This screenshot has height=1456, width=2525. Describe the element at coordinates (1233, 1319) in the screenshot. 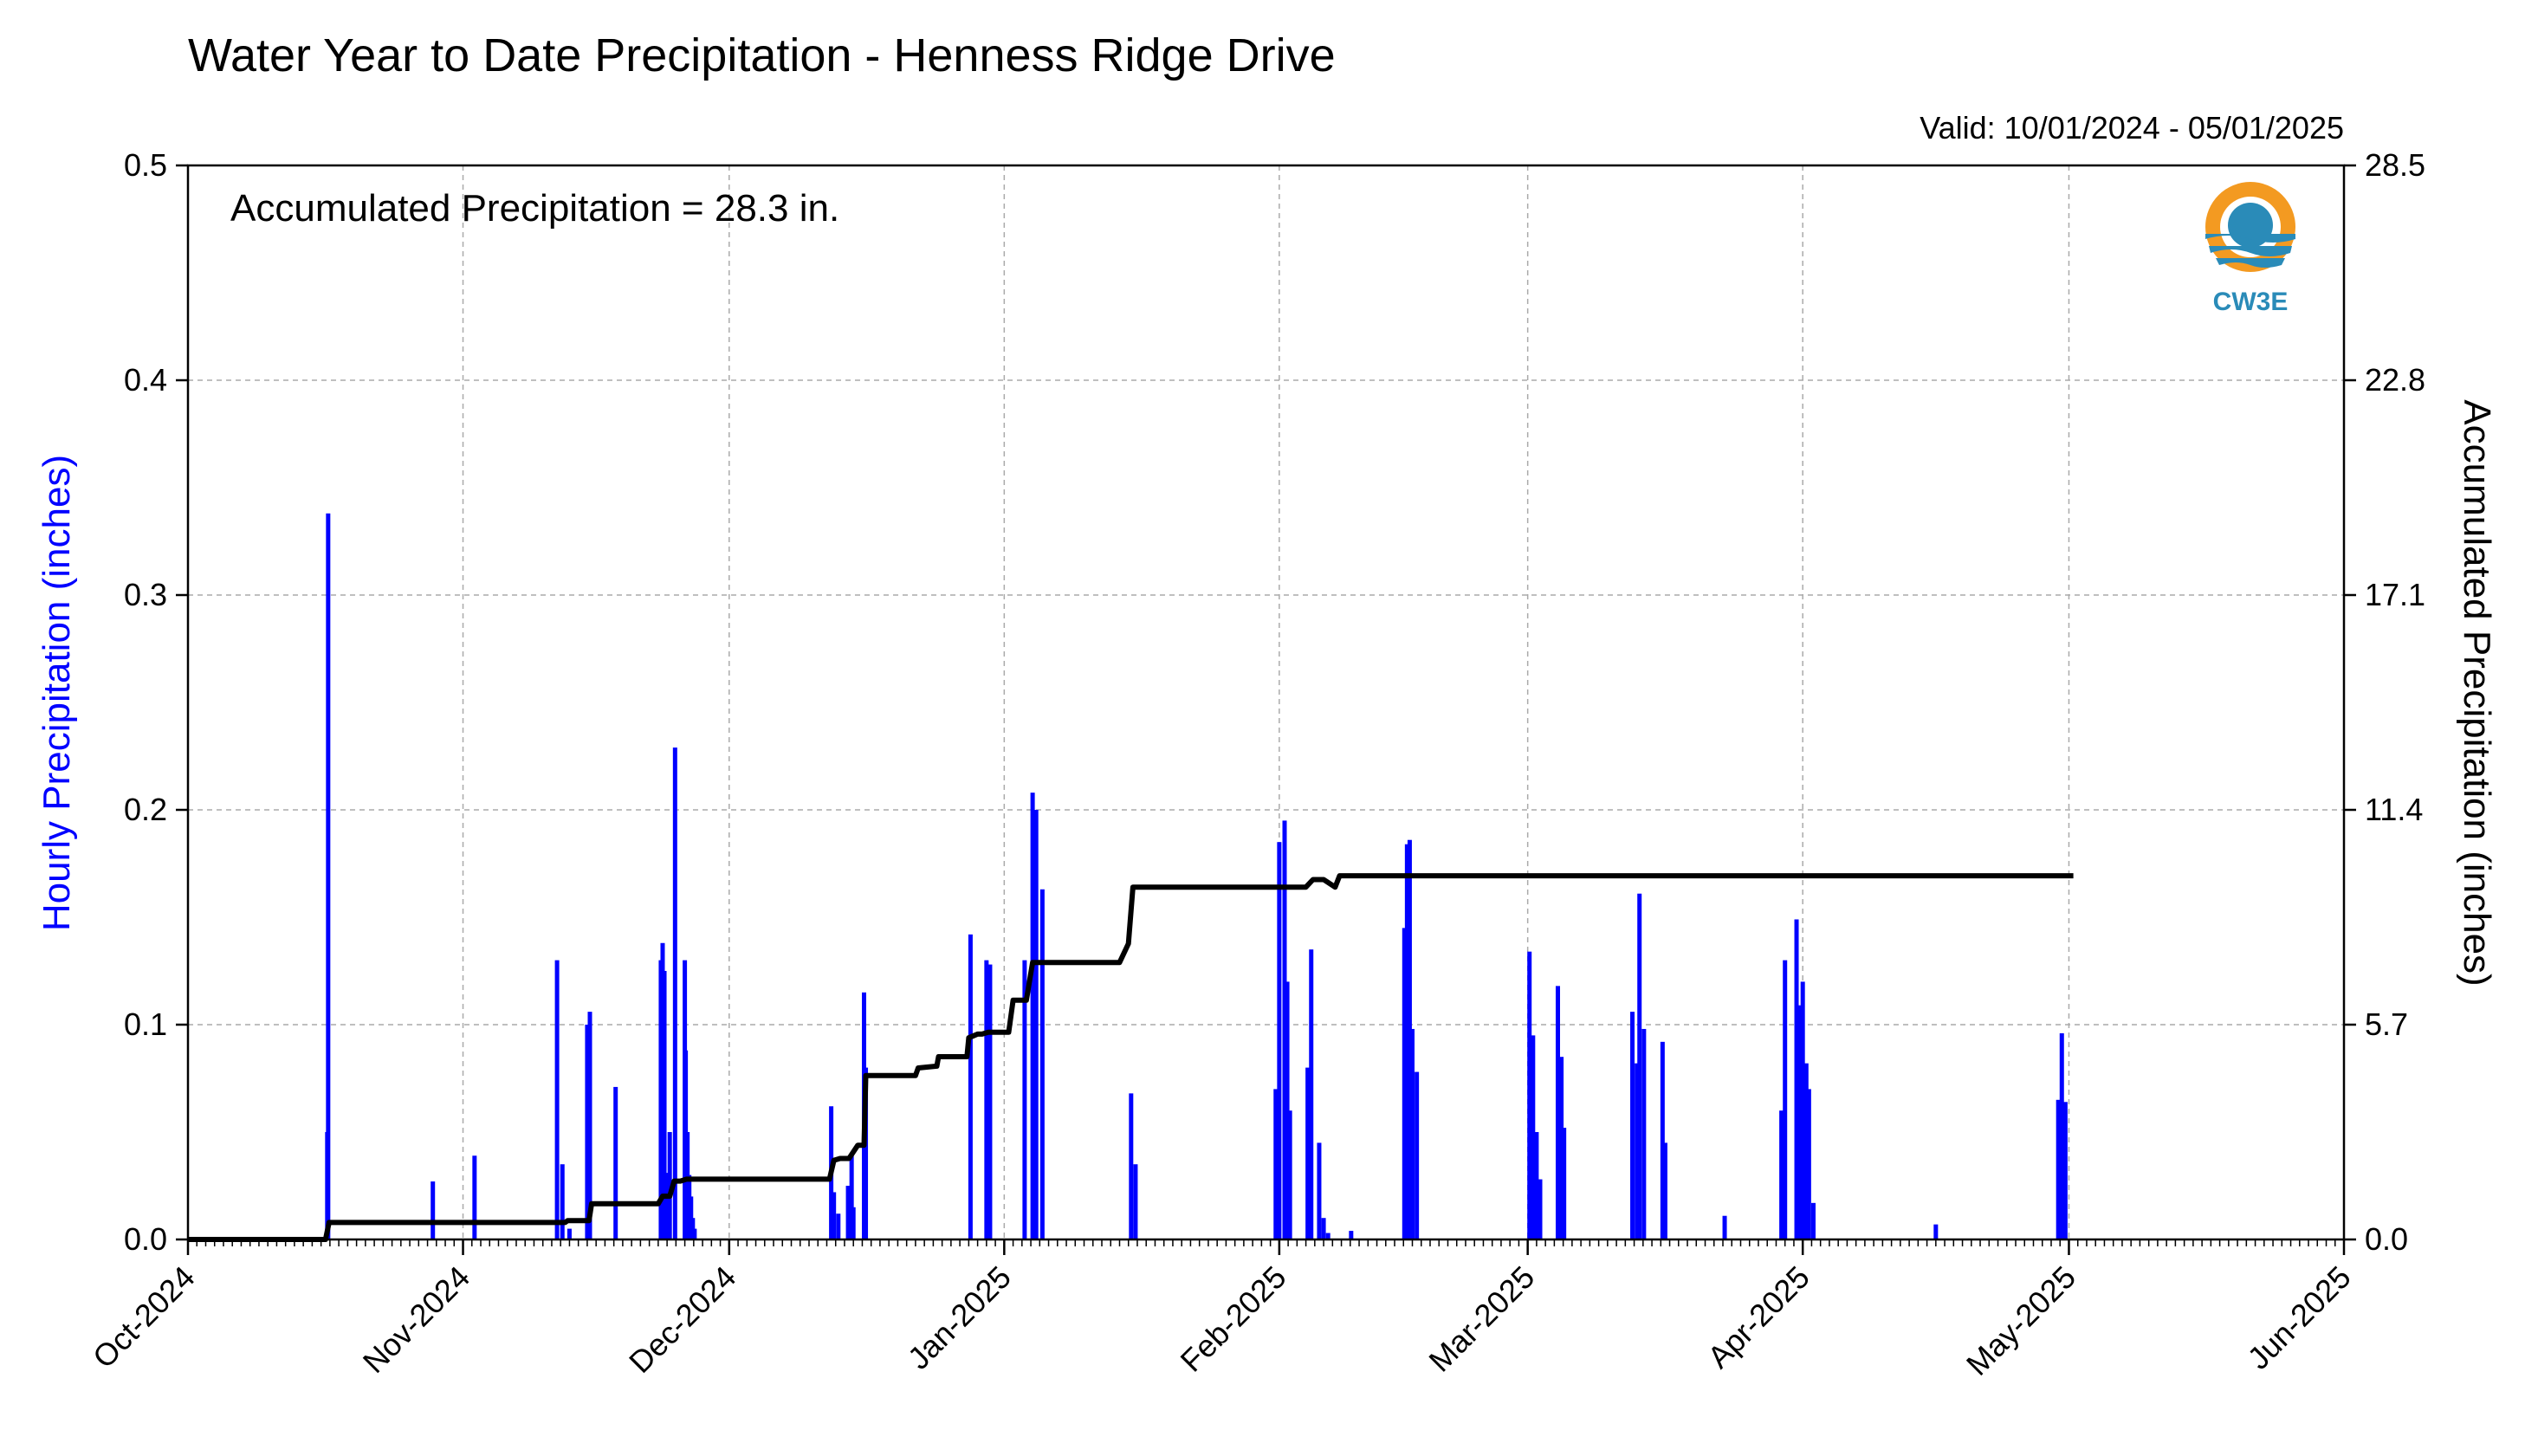

I see `x-tick-label: Feb-2025` at that location.